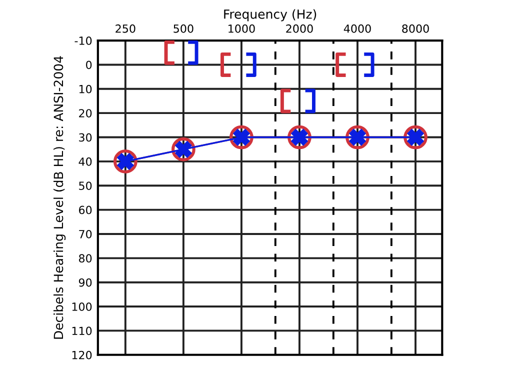 This screenshot has height=372, width=510. I want to click on x-tick-label: 2000, so click(299, 28).